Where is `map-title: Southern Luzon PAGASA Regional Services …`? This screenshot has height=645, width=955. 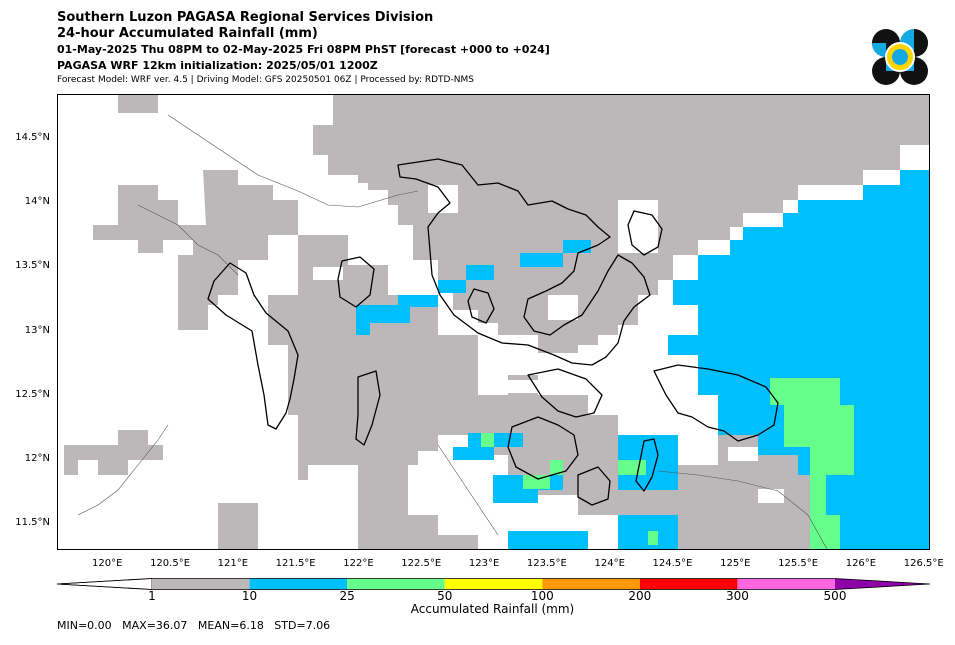
map-title: Southern Luzon PAGASA Regional Services … is located at coordinates (245, 17).